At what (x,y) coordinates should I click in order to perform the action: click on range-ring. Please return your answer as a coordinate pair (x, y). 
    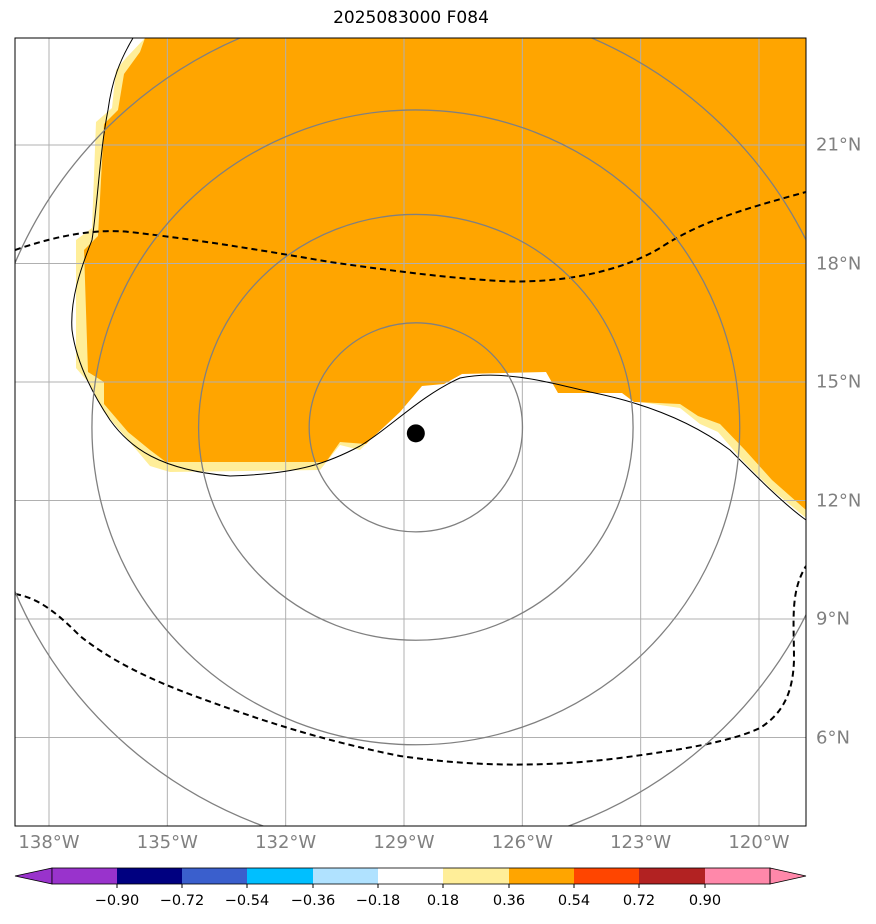
    Looking at the image, I should click on (416, 427).